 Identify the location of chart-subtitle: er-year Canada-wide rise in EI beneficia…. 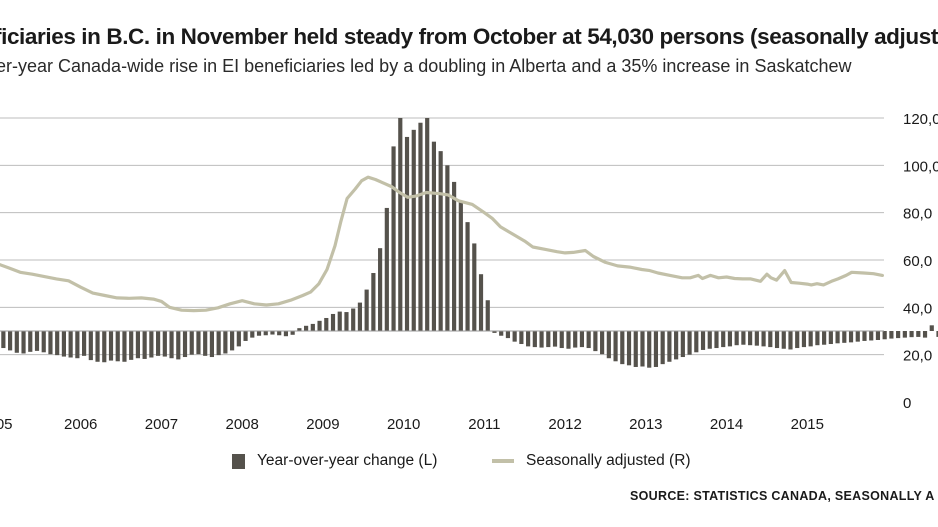
(426, 66).